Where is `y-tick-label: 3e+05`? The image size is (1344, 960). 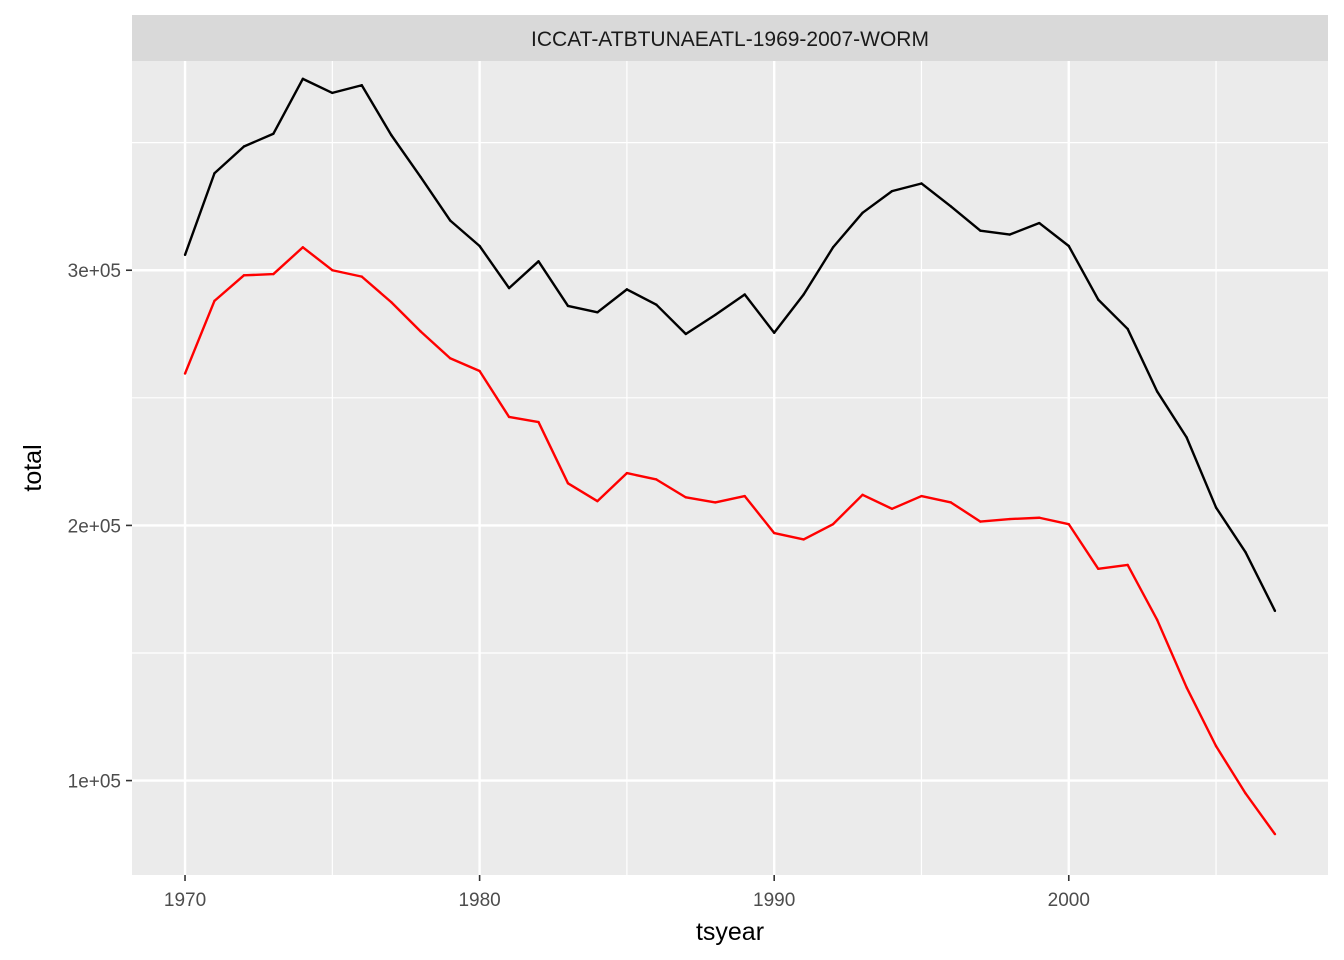 y-tick-label: 3e+05 is located at coordinates (94, 271).